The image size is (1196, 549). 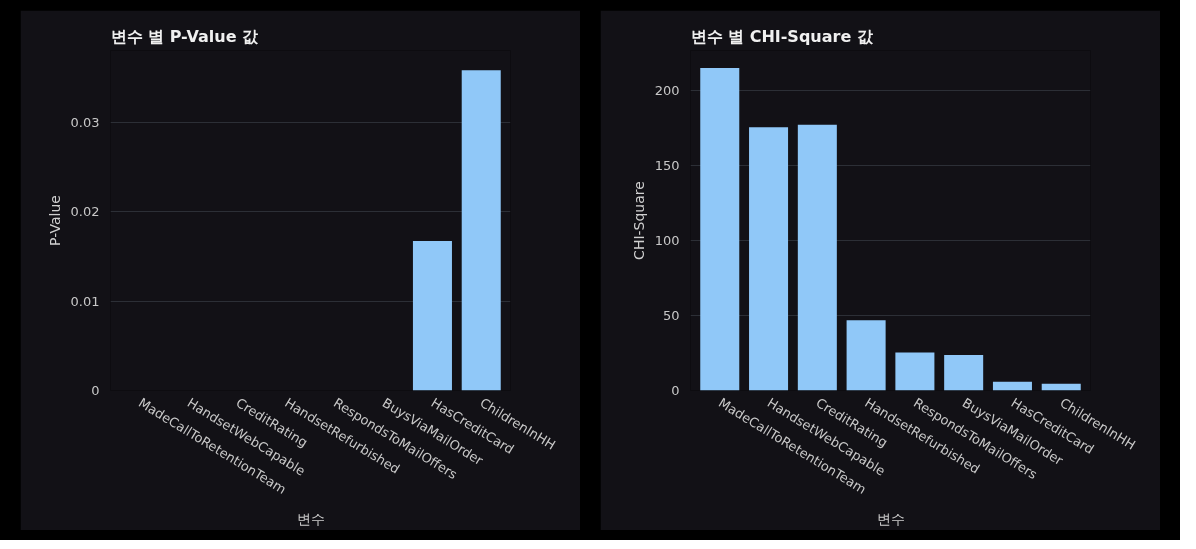 What do you see at coordinates (185, 36) in the screenshot?
I see `chart-title: 변수 별 P-Value 값` at bounding box center [185, 36].